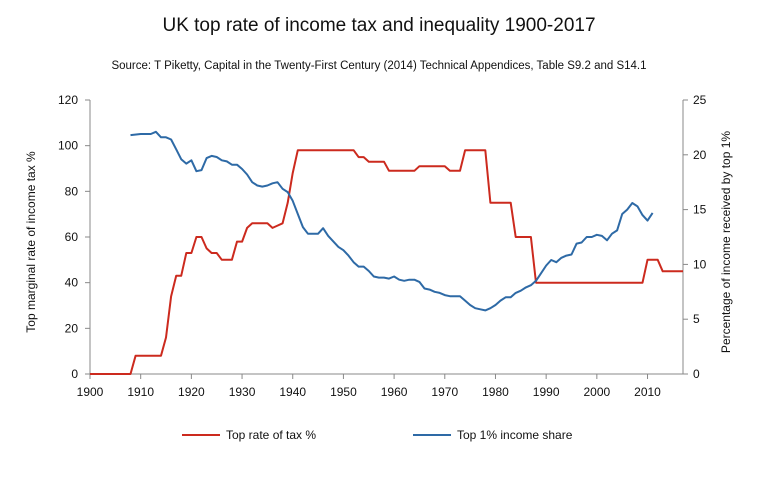  I want to click on x-tick-label: 1980, so click(495, 392).